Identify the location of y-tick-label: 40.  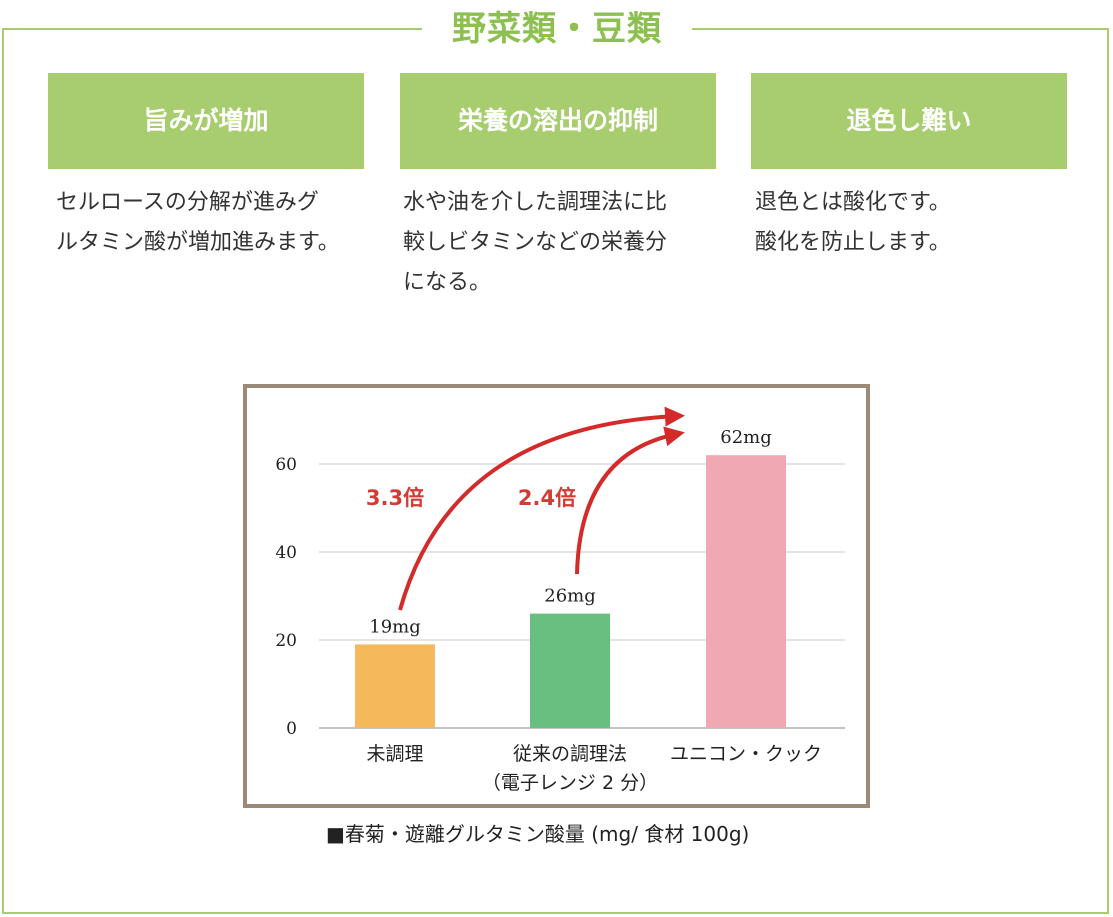
(286, 553).